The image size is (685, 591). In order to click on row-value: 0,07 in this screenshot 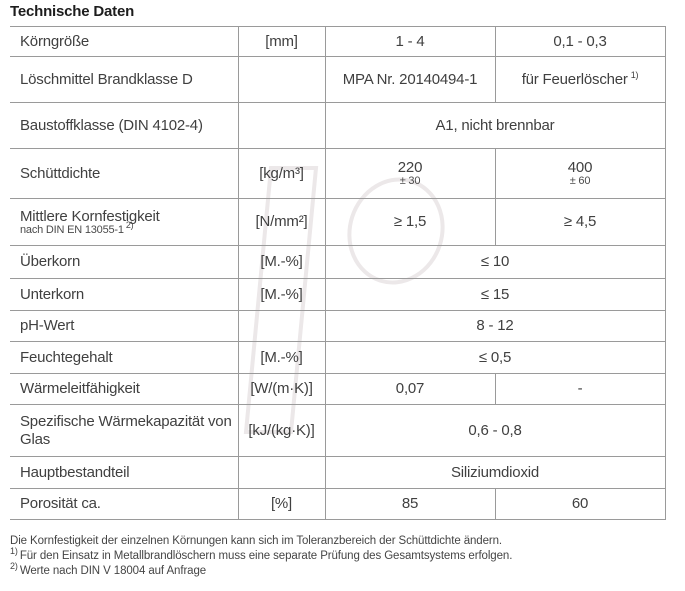, I will do `click(410, 389)`.